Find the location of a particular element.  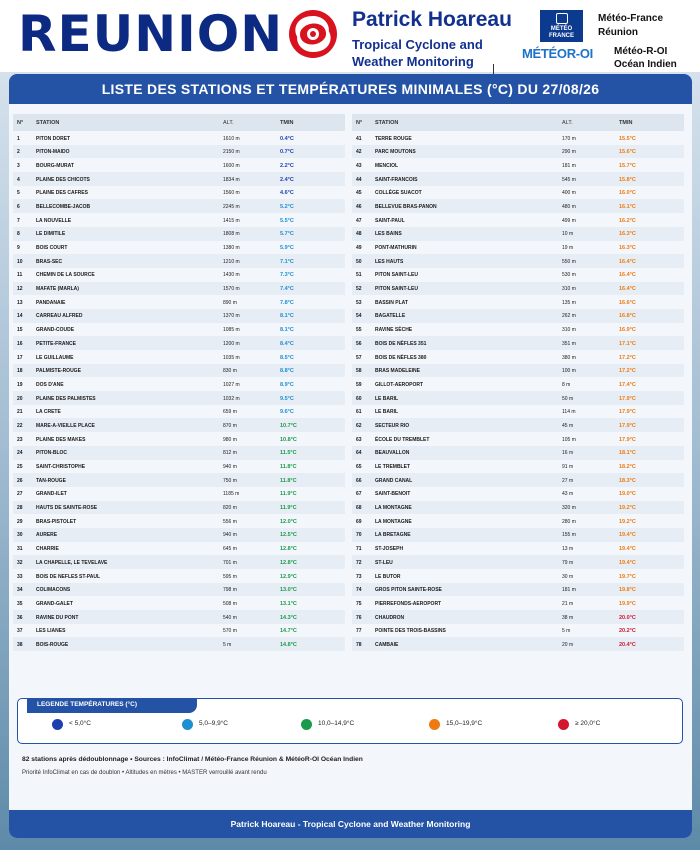

meteor-oi-logo: MÉTÉOR-OI is located at coordinates (557, 53).